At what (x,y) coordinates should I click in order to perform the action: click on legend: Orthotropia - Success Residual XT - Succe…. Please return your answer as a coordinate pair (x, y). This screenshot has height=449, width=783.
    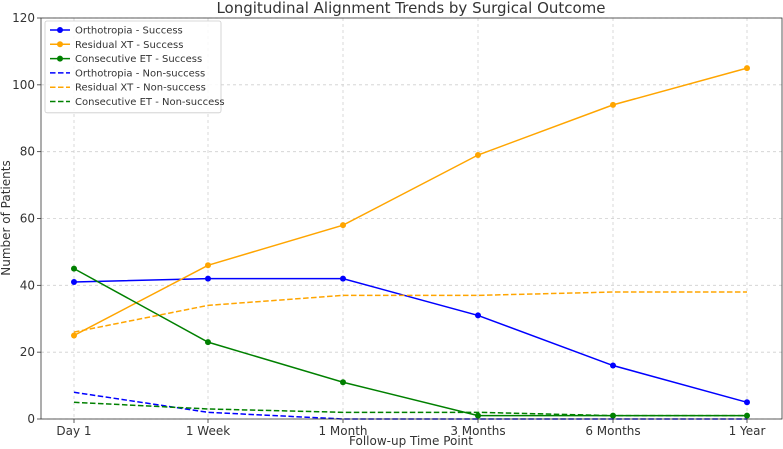
    Looking at the image, I should click on (134, 67).